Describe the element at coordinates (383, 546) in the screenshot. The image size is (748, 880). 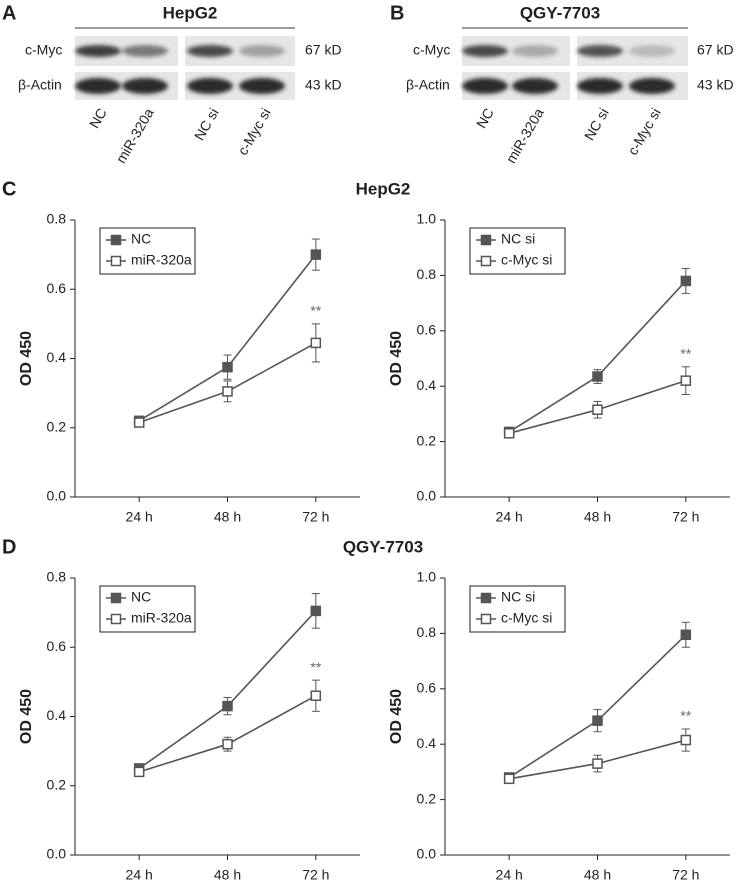
I see `section-title: QGY-7703` at that location.